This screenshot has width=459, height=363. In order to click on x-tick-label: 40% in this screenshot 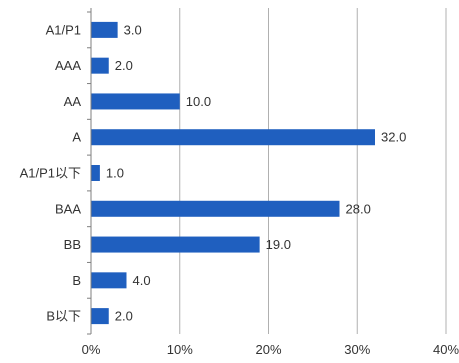, I will do `click(446, 349)`.